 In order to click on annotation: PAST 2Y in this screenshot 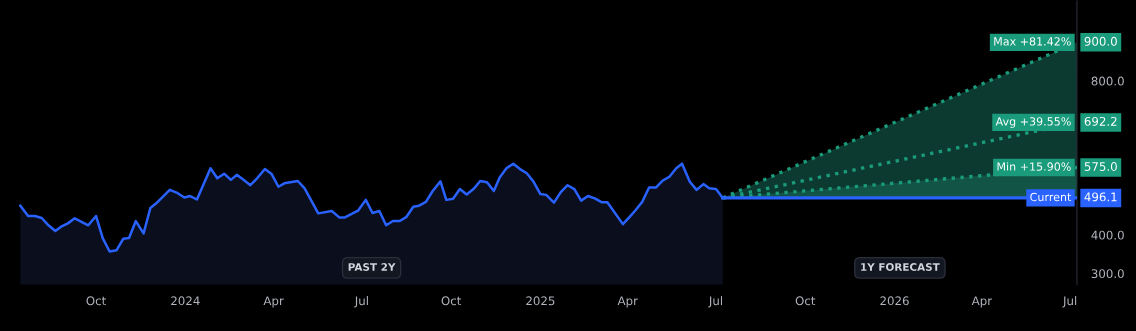, I will do `click(372, 267)`.